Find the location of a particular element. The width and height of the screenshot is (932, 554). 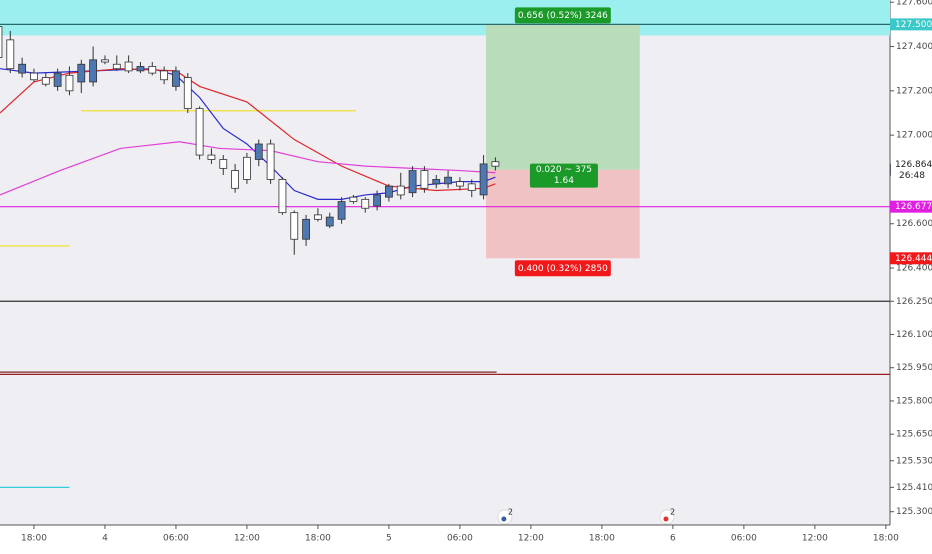

info-label-bg is located at coordinates (563, 175).